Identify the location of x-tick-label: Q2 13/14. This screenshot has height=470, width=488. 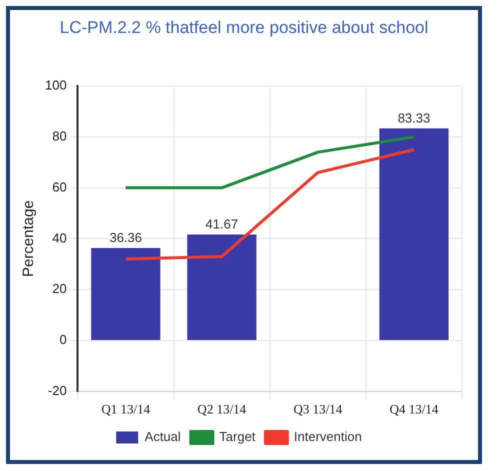
(222, 409).